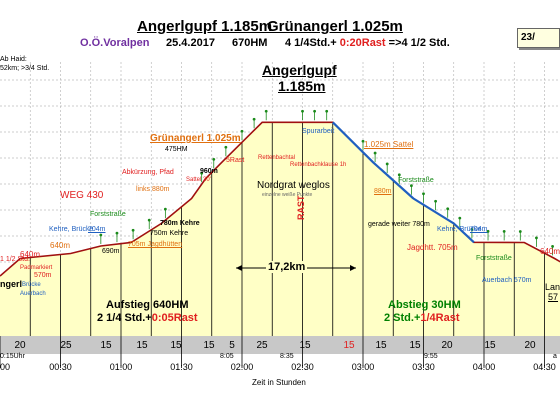 This screenshot has width=560, height=420. What do you see at coordinates (443, 220) in the screenshot?
I see `descent-segment` at bounding box center [443, 220].